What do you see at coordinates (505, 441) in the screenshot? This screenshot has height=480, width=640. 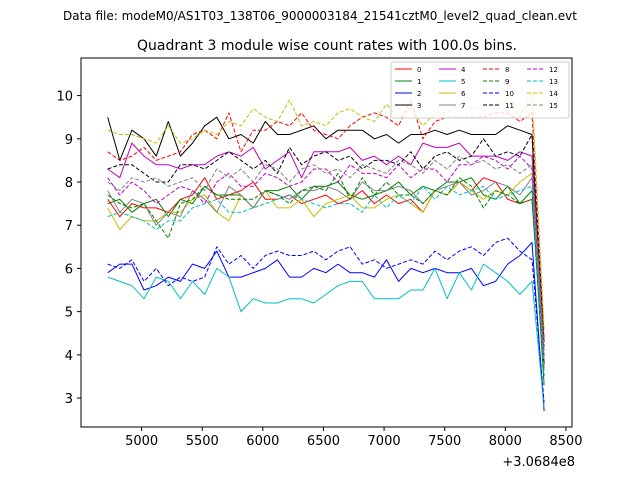 I see `x-tick-label: 8000` at bounding box center [505, 441].